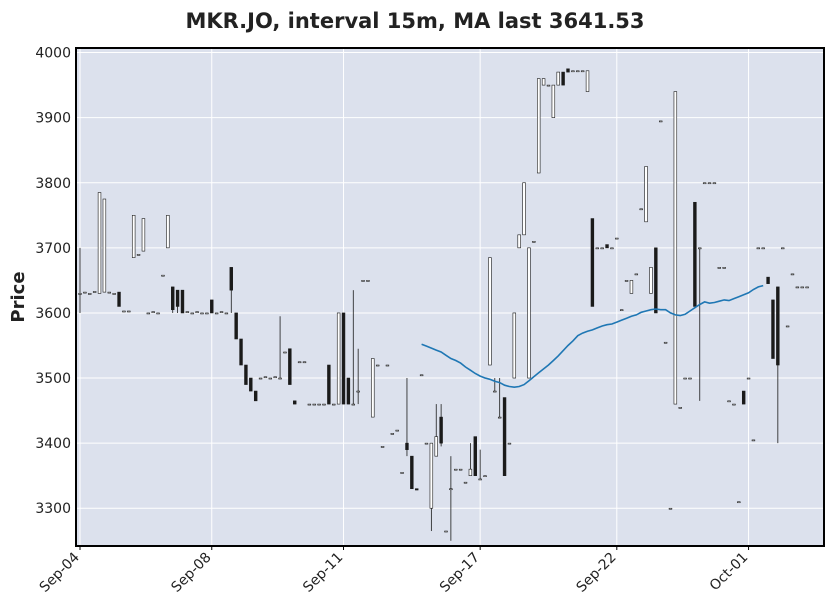  I want to click on x-axis-ticks: Sep-04 Sep-08 Sep-11 Sep-17 Sep-22 Oct-01, so click(394, 571).